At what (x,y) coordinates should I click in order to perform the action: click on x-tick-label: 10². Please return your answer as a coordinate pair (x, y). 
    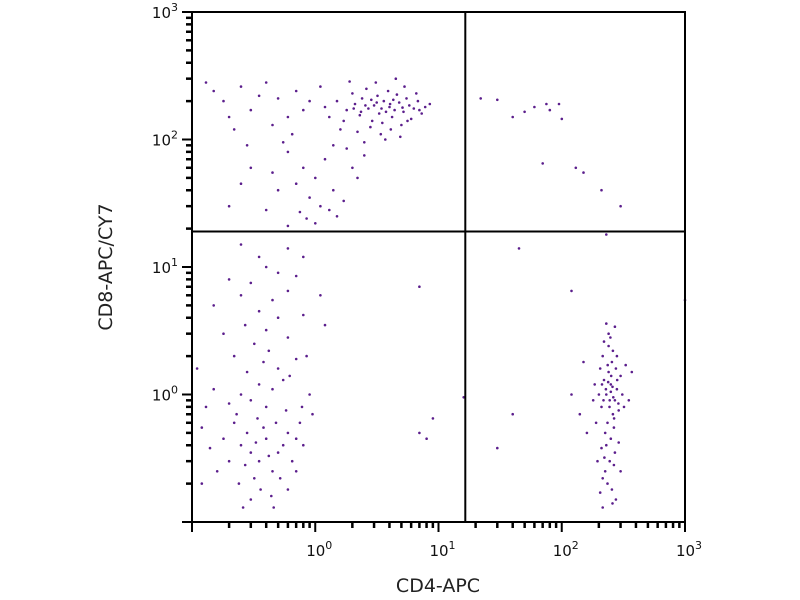
    Looking at the image, I should click on (566, 549).